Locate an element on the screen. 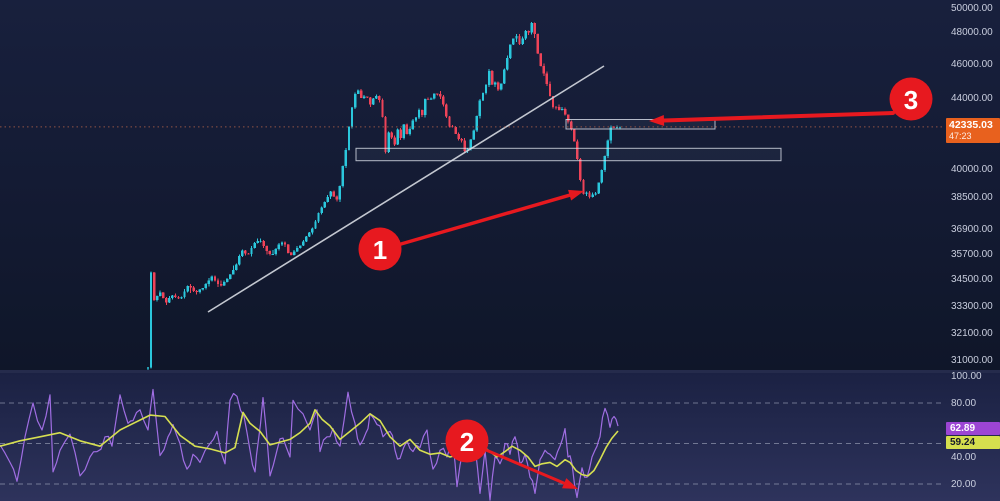 This screenshot has width=1000, height=501. price-axis-tick: 40000.00 is located at coordinates (972, 169).